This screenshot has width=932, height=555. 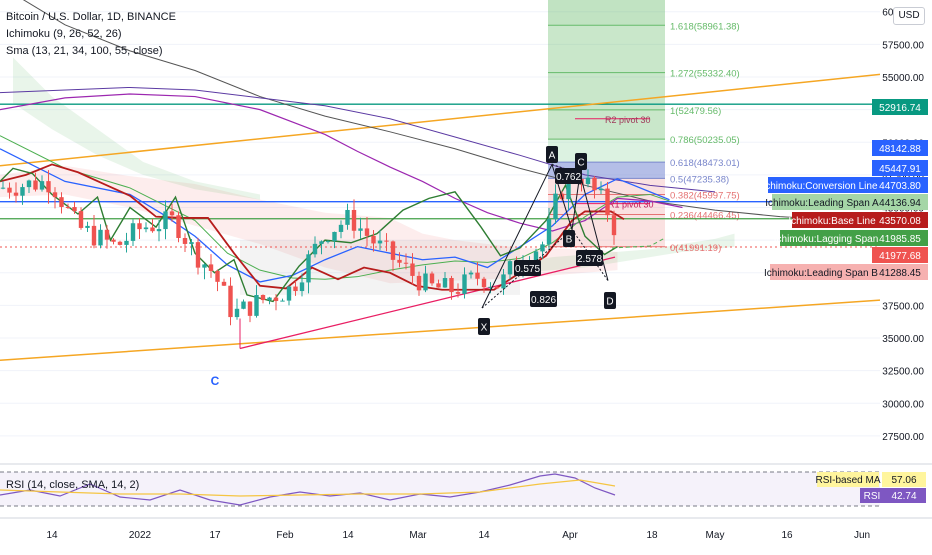 I want to click on ichimoku-cloud-forward, so click(x=627, y=253).